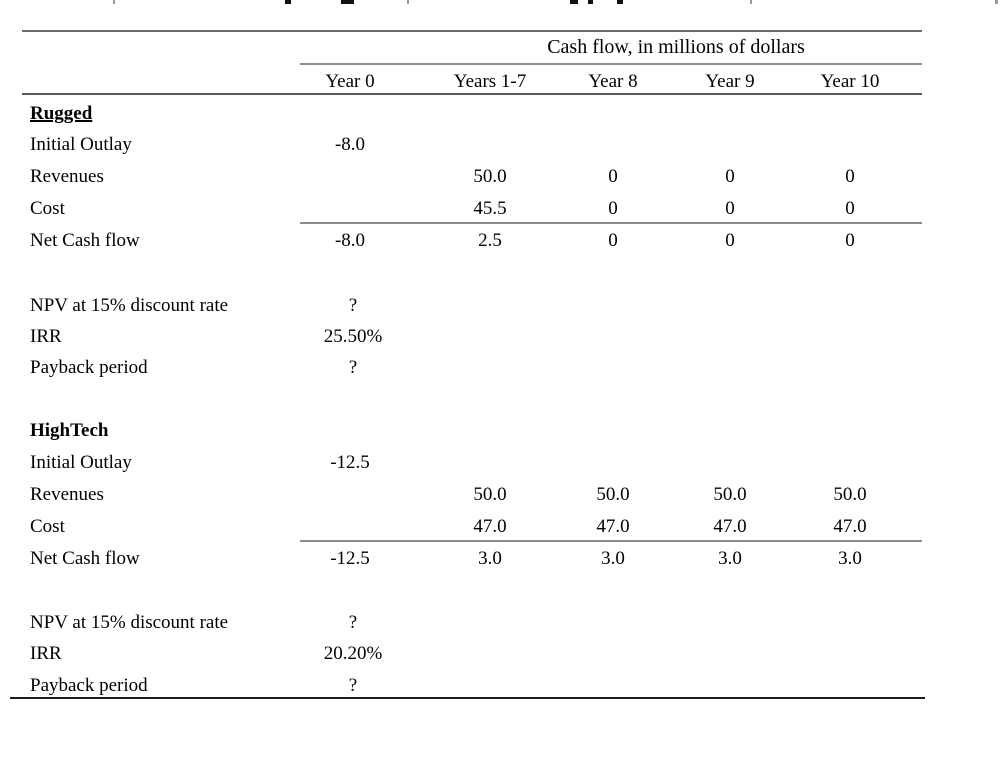 This screenshot has height=780, width=1000. What do you see at coordinates (350, 81) in the screenshot?
I see `column-header: Year 0` at bounding box center [350, 81].